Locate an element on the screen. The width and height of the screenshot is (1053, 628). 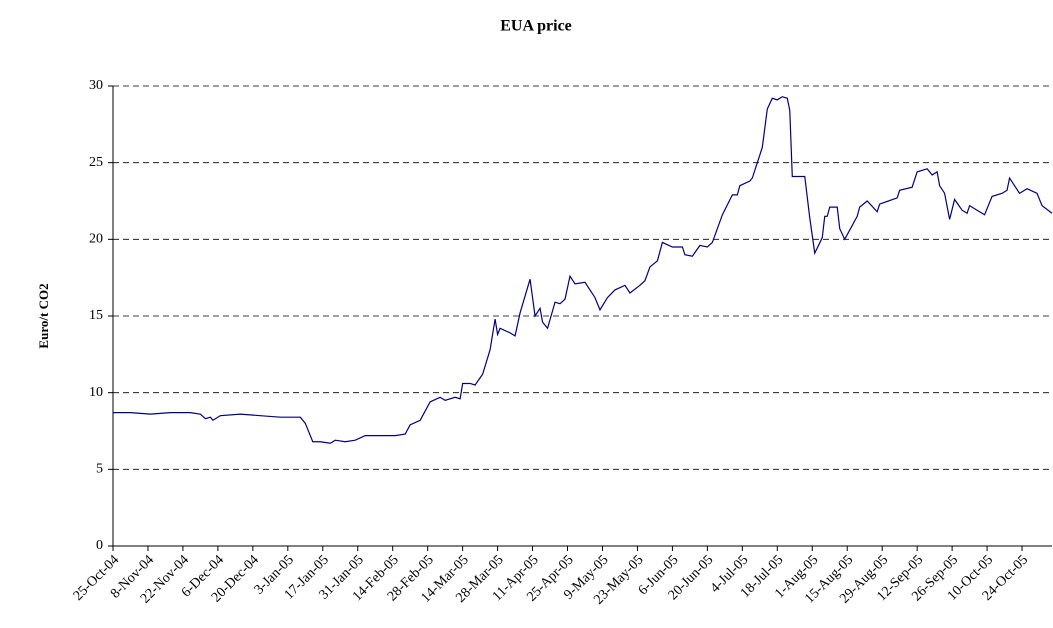
y-tick-label: 5 is located at coordinates (99, 469).